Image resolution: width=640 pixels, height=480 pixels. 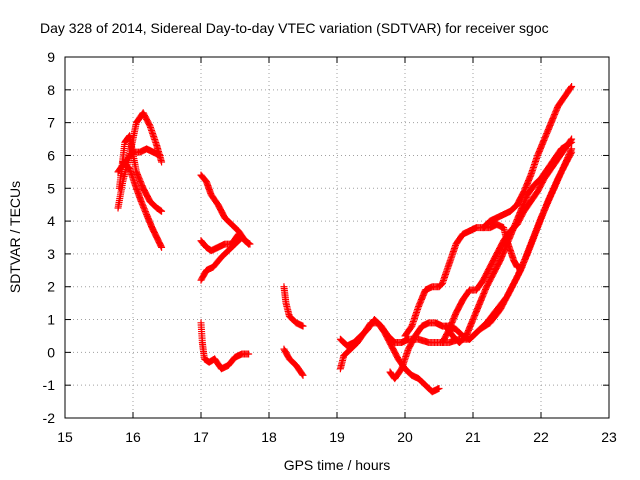 What do you see at coordinates (219, 242) in the screenshot?
I see `series-track-f` at bounding box center [219, 242].